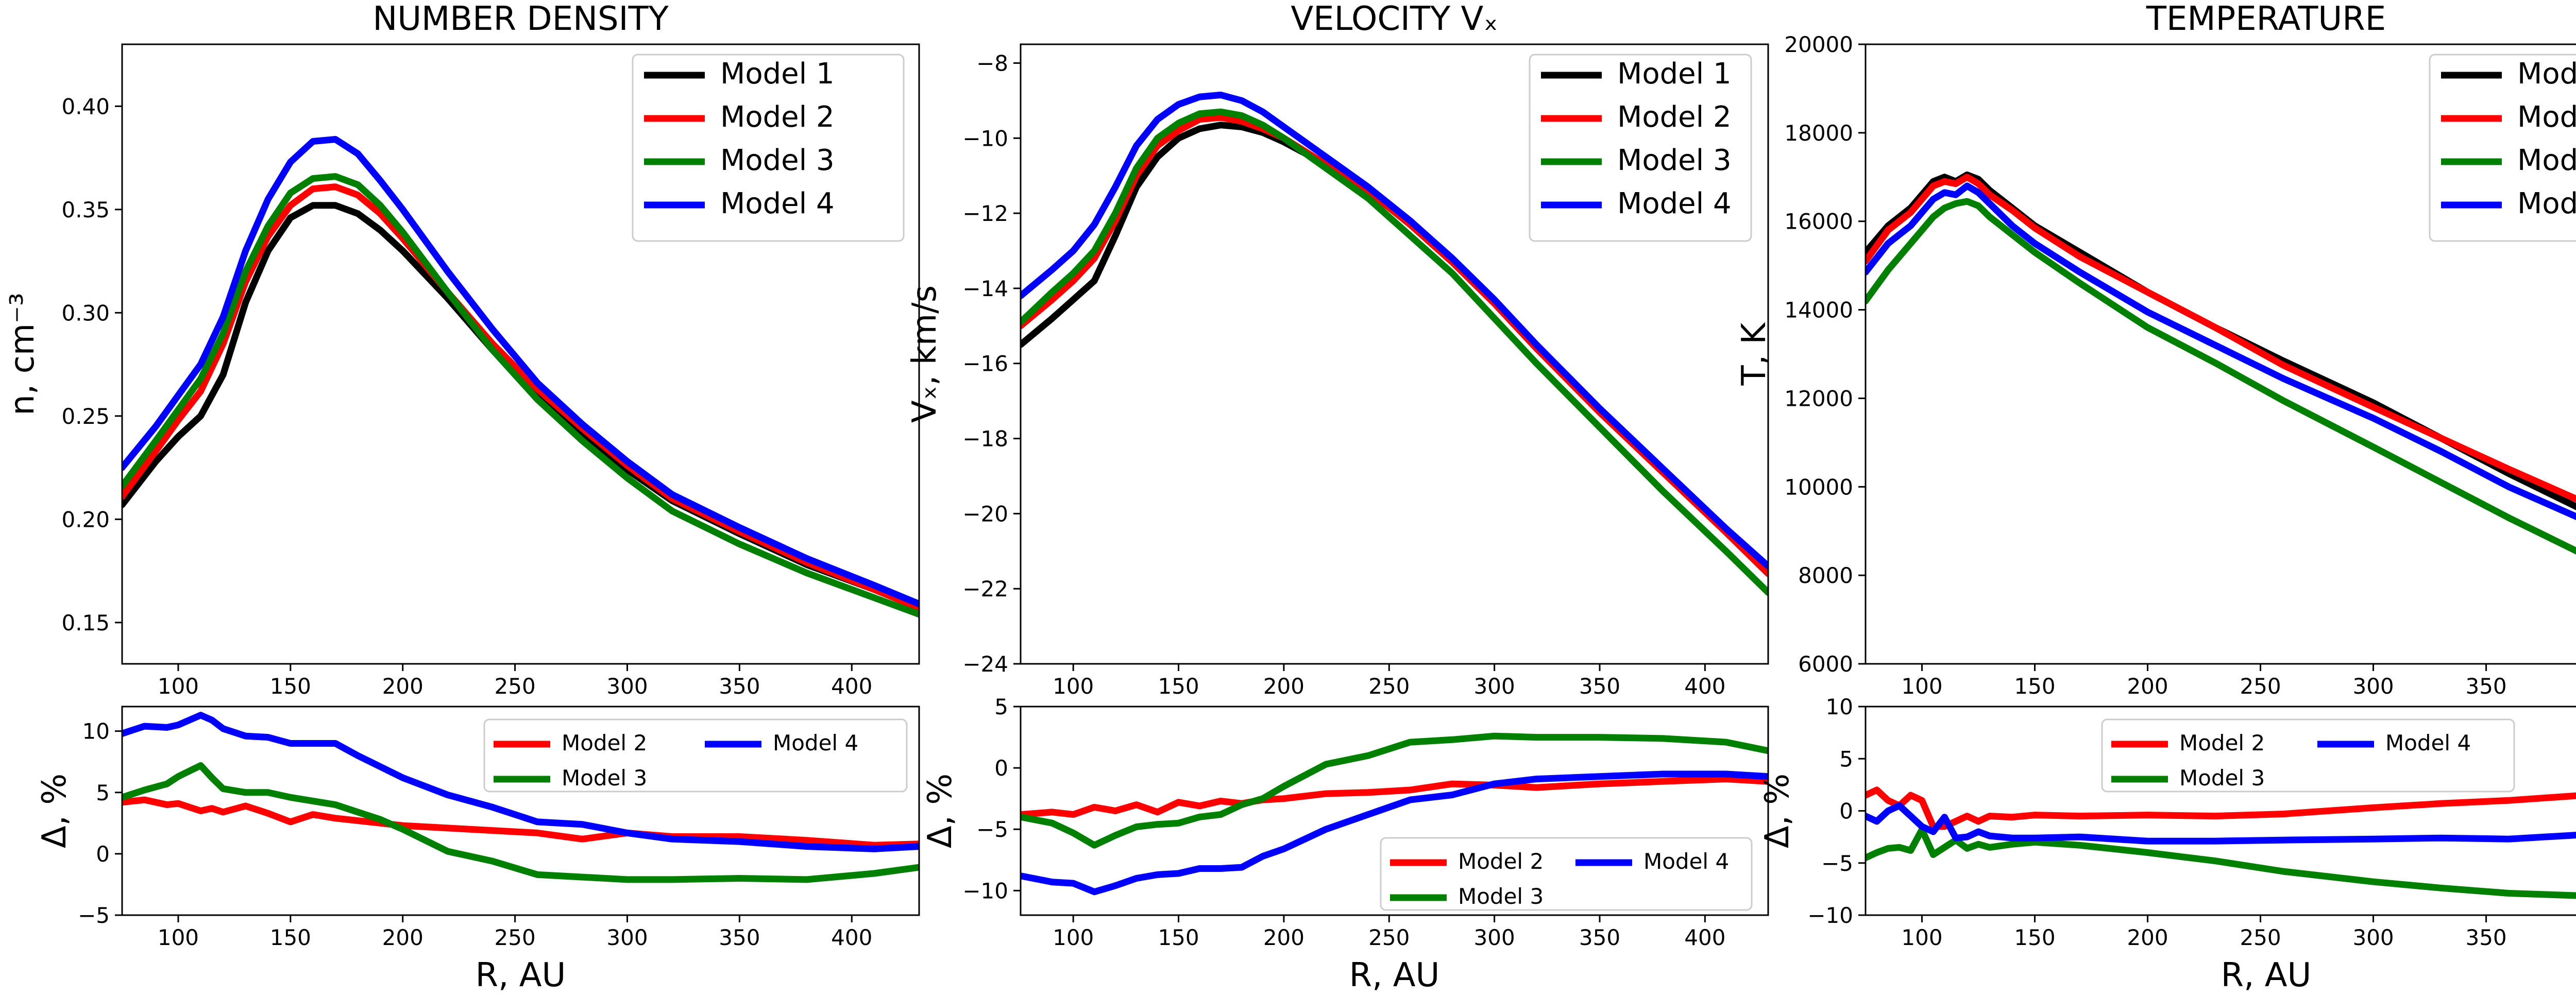  I want to click on y-tick-label: 0.35, so click(85, 209).